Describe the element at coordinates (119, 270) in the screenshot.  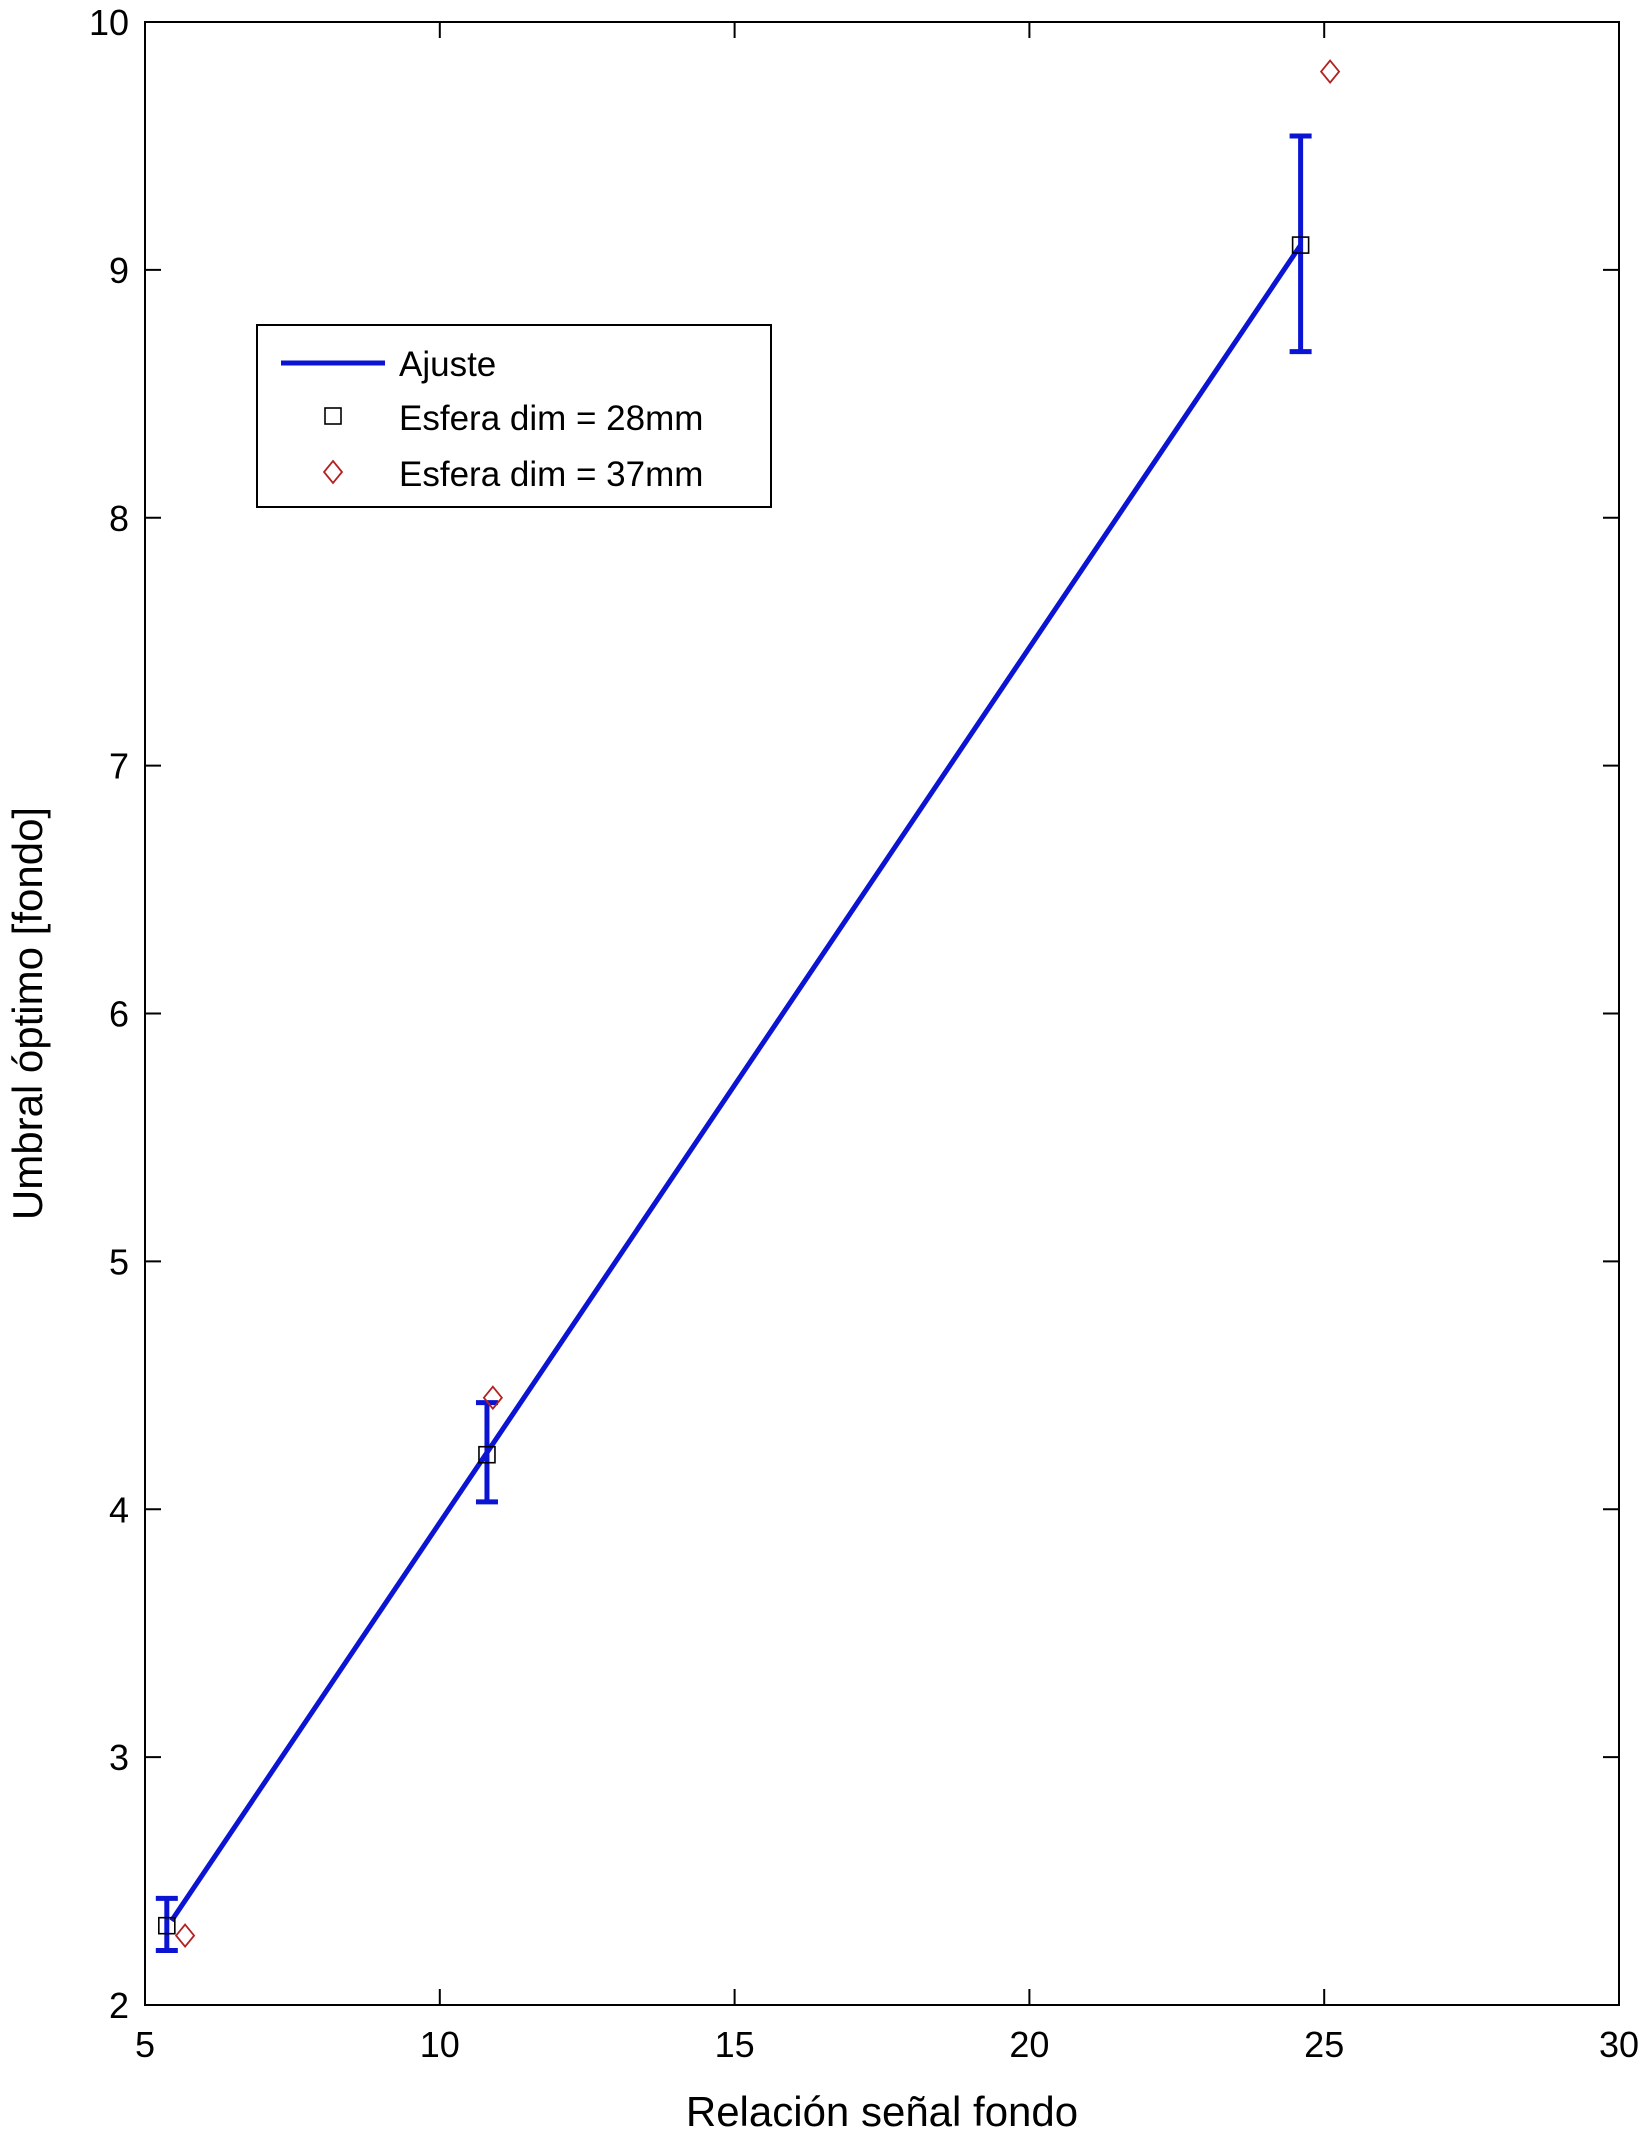
I see `y-tick-label: 9` at that location.